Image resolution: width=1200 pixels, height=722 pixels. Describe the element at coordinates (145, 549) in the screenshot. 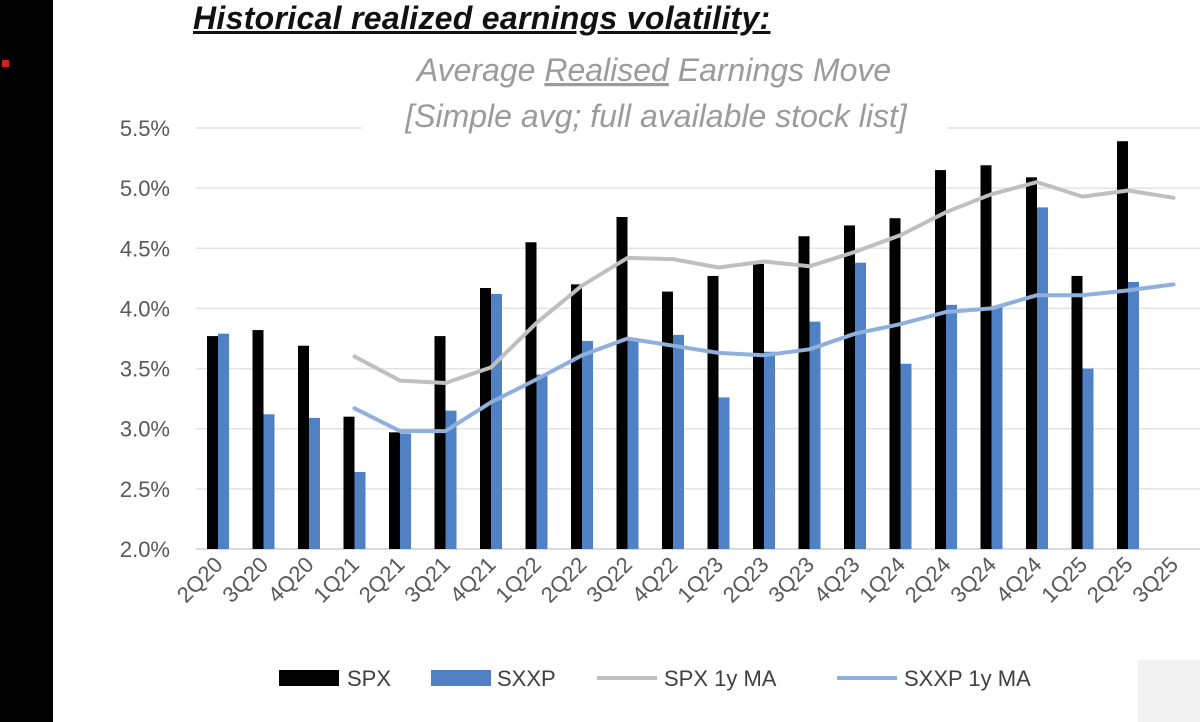

I see `y-tick-label: 2.0%` at that location.